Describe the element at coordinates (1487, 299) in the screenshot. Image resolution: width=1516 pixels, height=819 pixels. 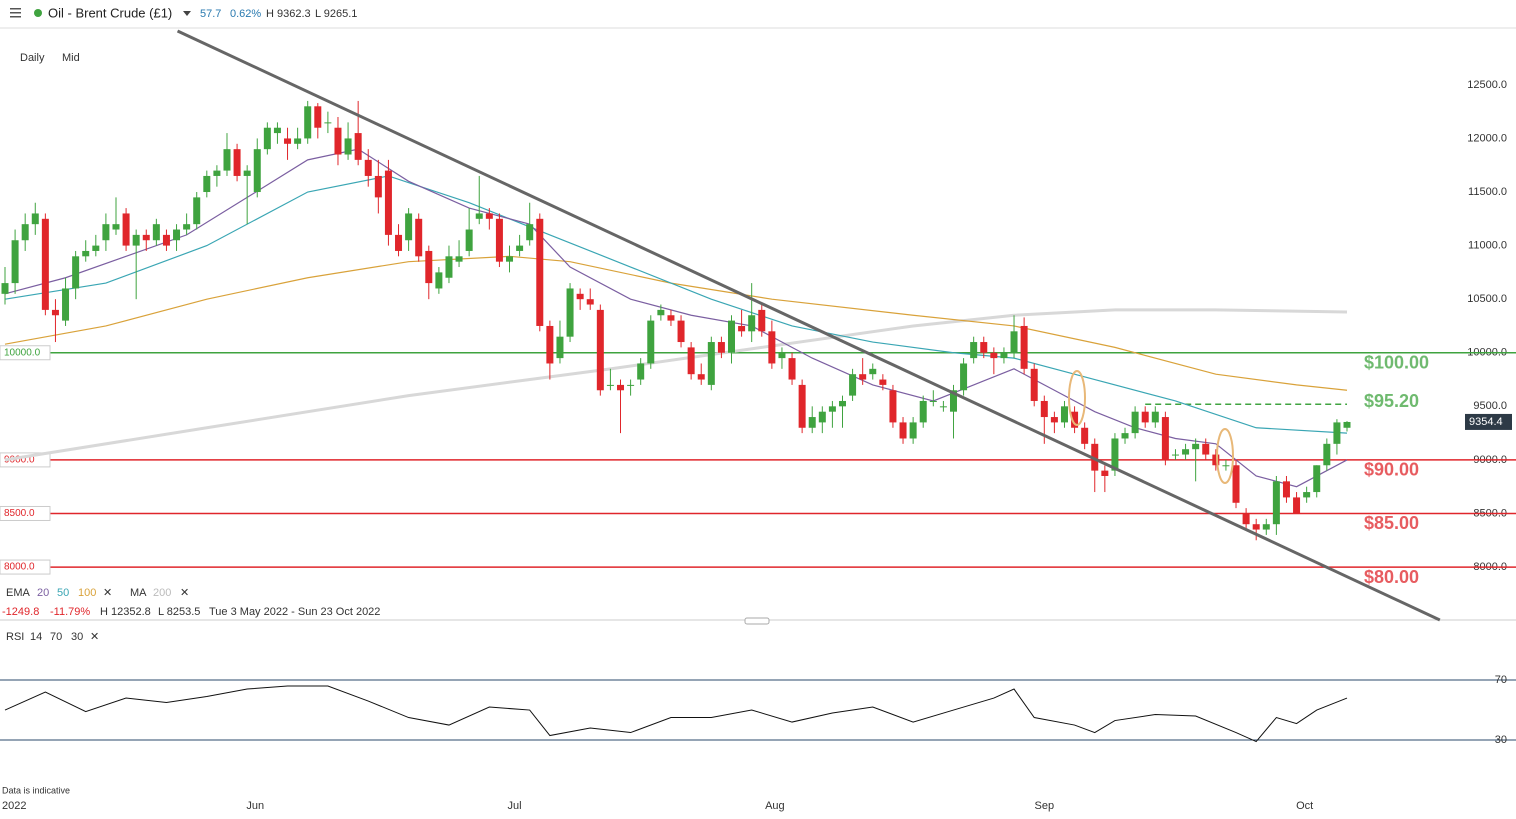
I see `y-tick-label: 10500.0` at that location.